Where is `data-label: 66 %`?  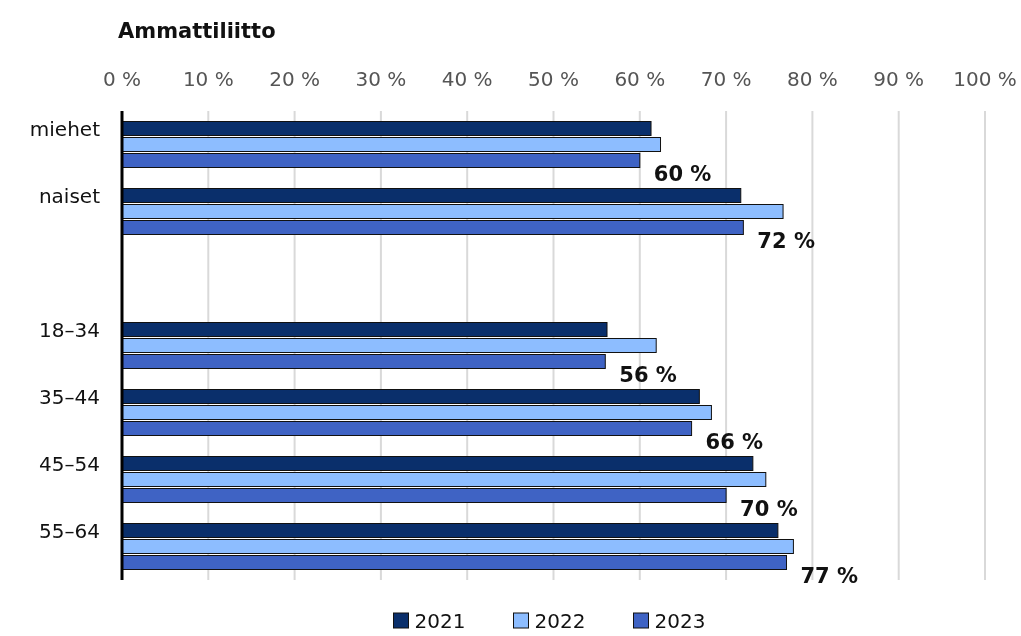 data-label: 66 % is located at coordinates (734, 441).